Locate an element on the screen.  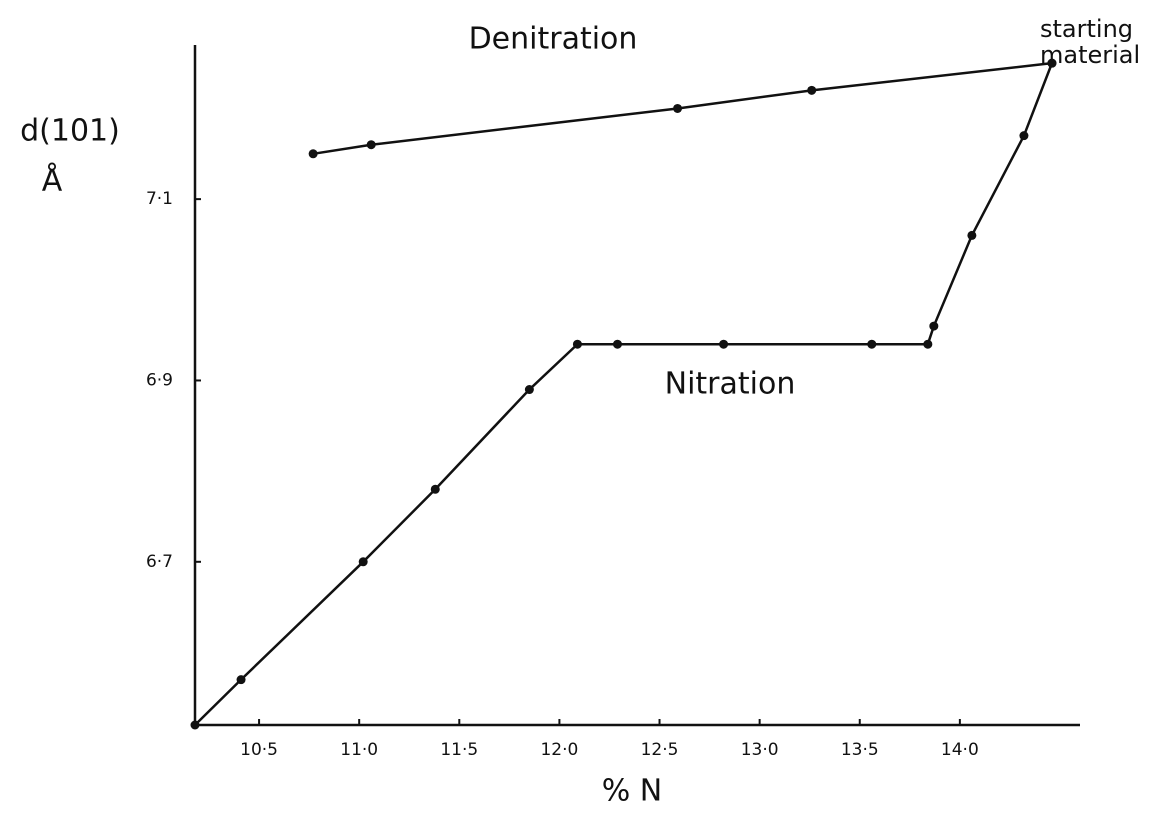
x-tick-label: 11·5 is located at coordinates (459, 750).